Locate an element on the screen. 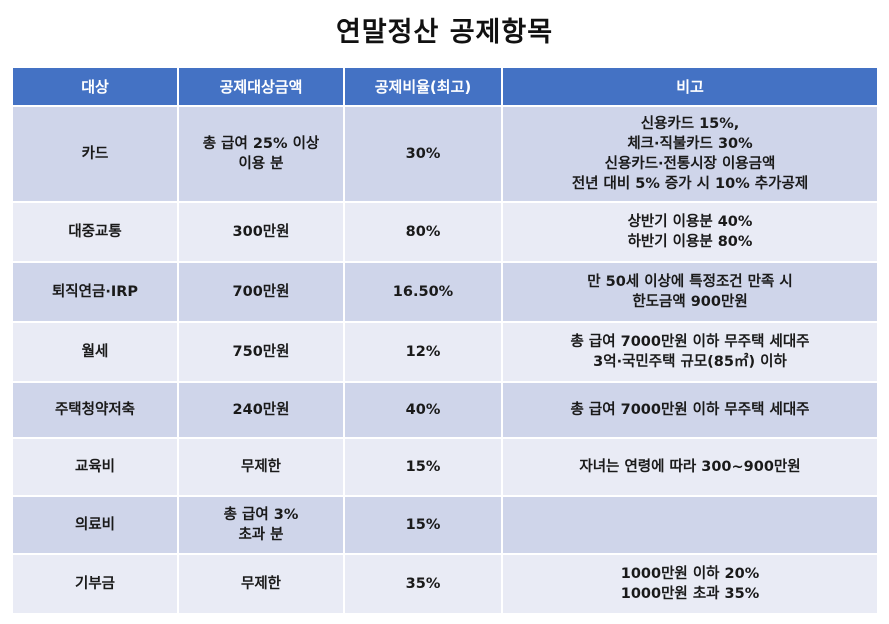 This screenshot has width=889, height=624. cell-target: 의료비 is located at coordinates (95, 525).